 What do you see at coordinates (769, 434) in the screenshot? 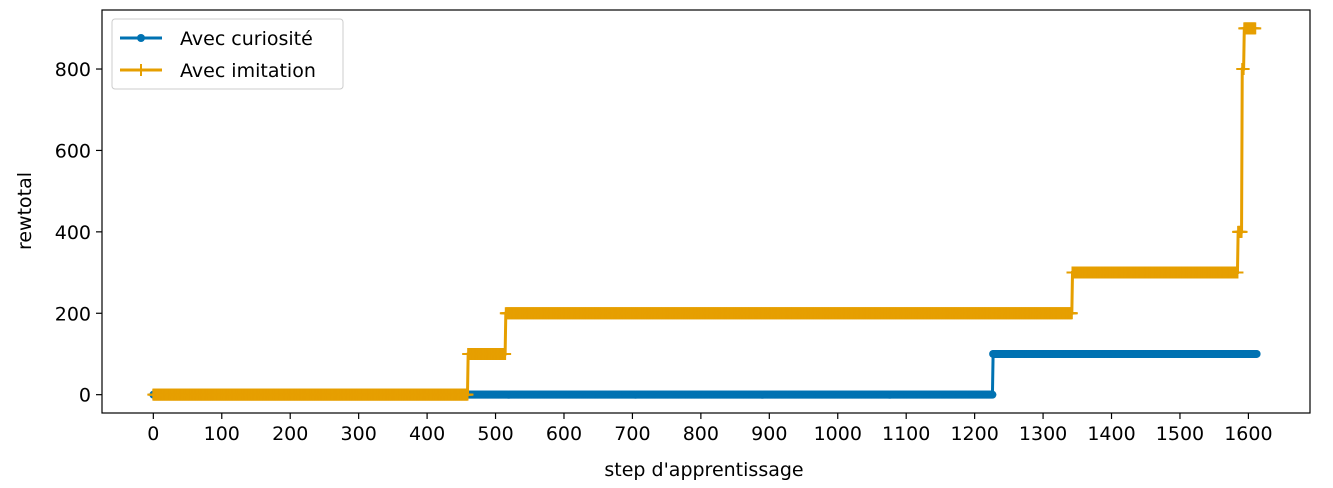
I see `x-tick-label: 900` at bounding box center [769, 434].